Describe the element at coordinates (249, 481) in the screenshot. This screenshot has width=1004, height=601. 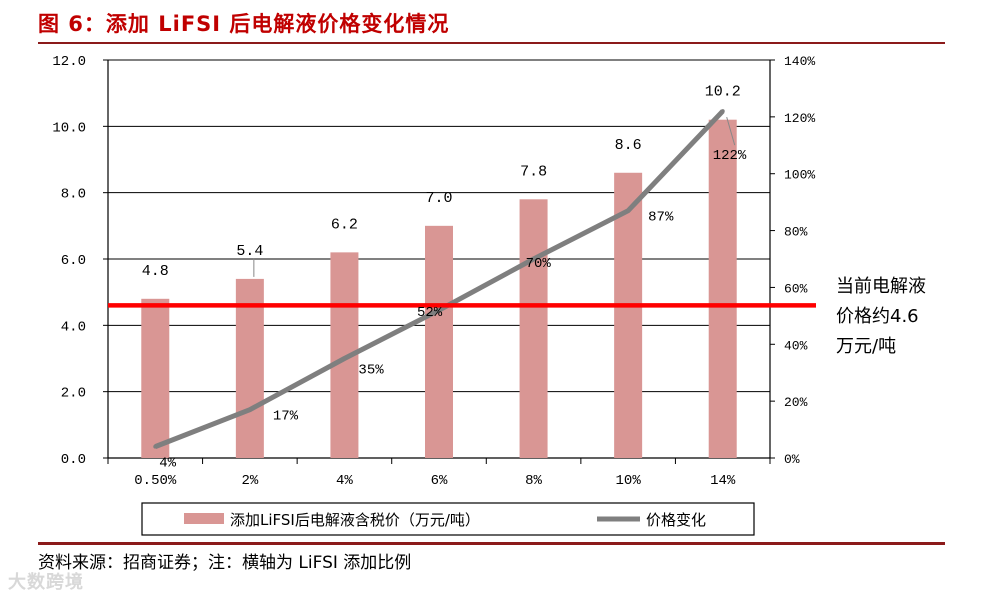
I see `x-tick-label: 2%` at that location.